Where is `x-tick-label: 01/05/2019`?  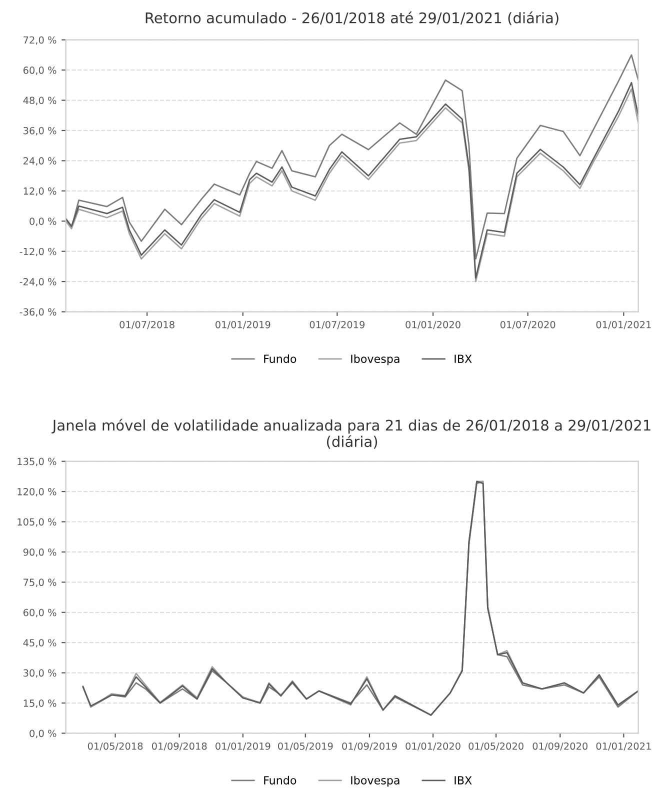
x-tick-label: 01/05/2019 is located at coordinates (305, 746).